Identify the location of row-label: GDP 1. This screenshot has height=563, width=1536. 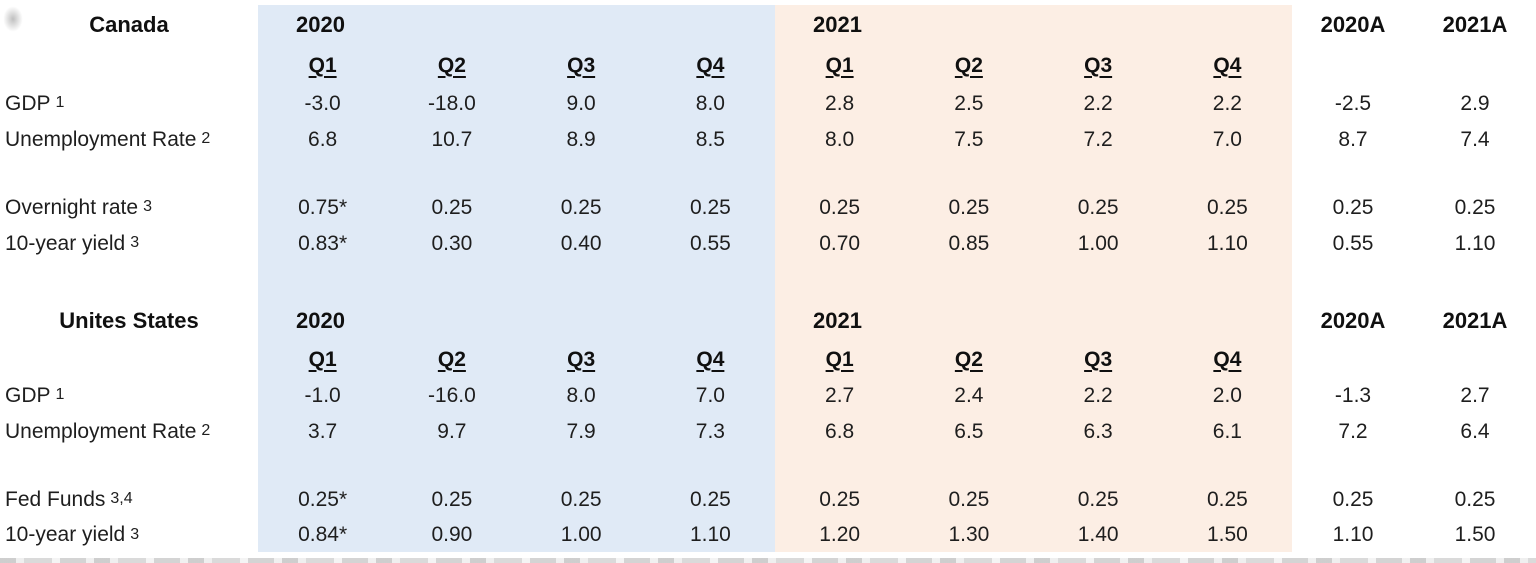
(129, 103).